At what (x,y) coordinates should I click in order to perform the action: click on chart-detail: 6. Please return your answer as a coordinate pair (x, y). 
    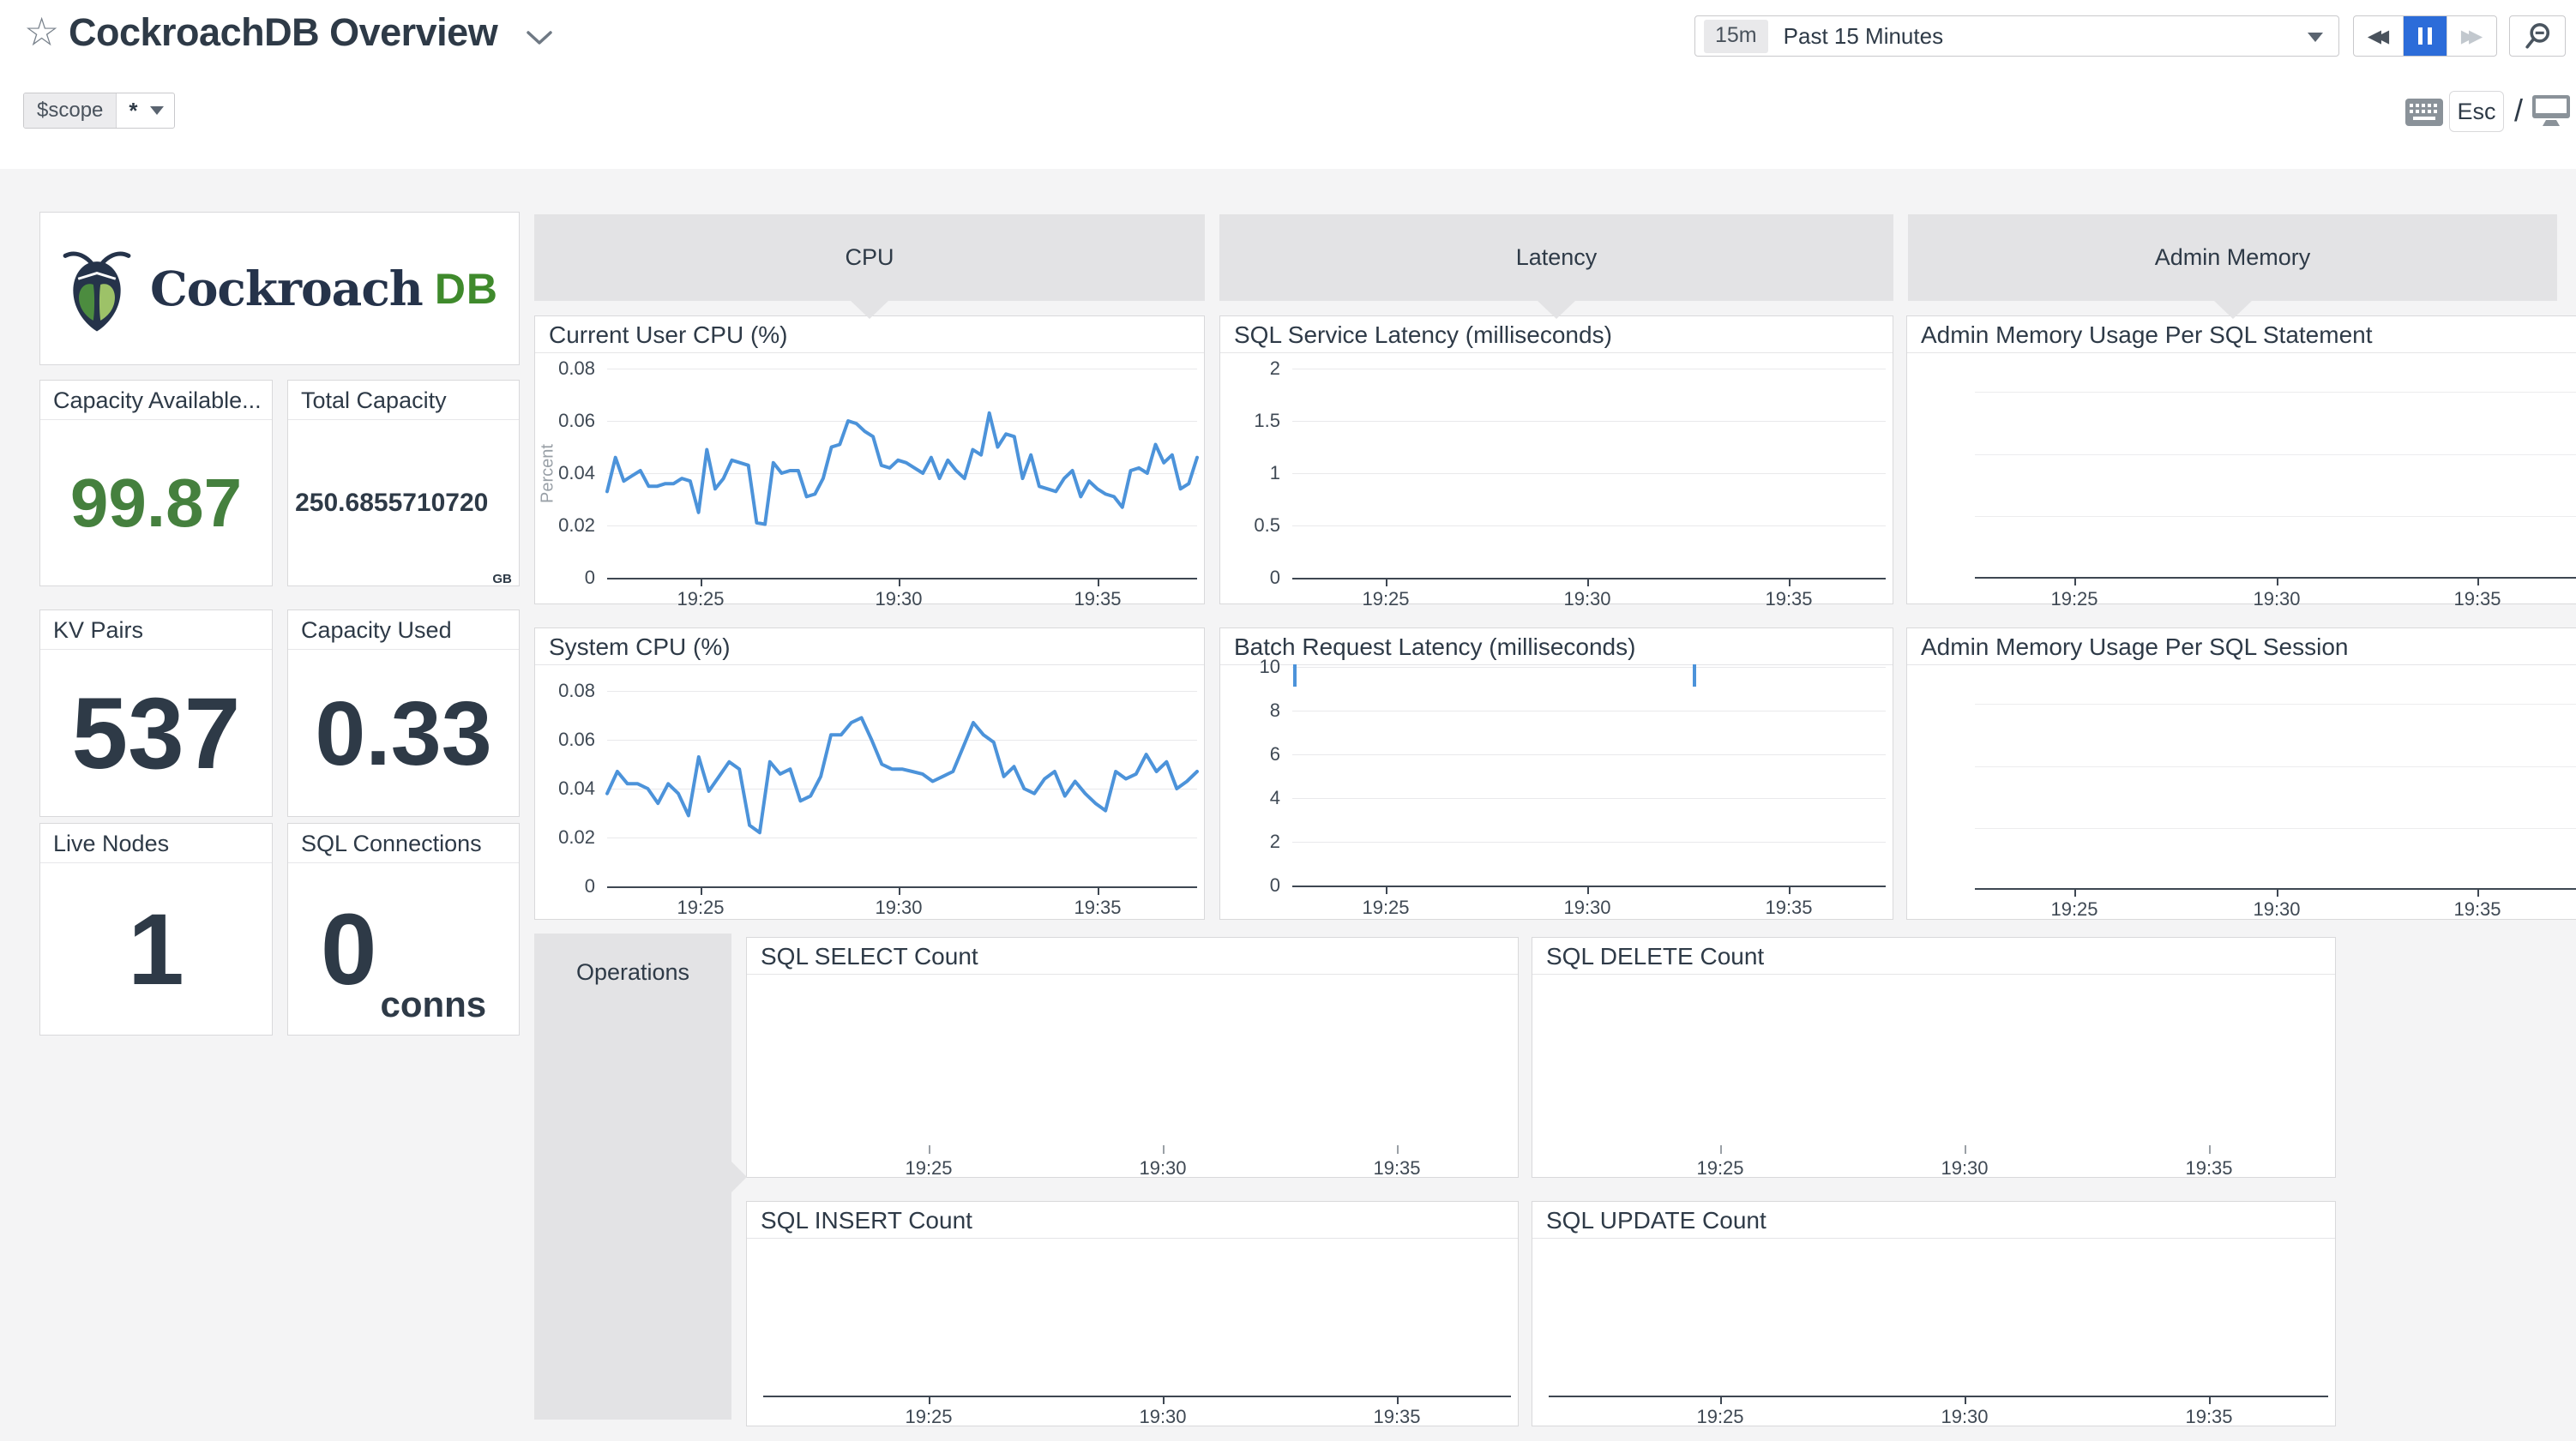
    Looking at the image, I should click on (1274, 754).